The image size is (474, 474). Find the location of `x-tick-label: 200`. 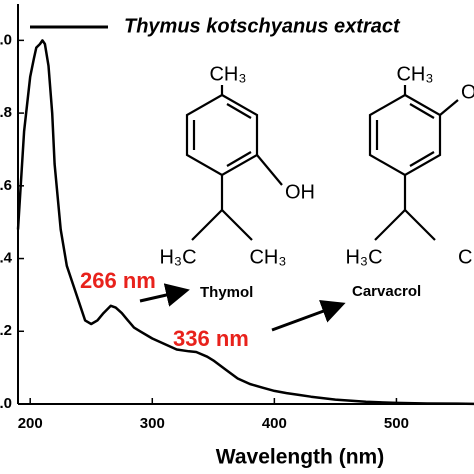

x-tick-label: 200 is located at coordinates (30, 423).